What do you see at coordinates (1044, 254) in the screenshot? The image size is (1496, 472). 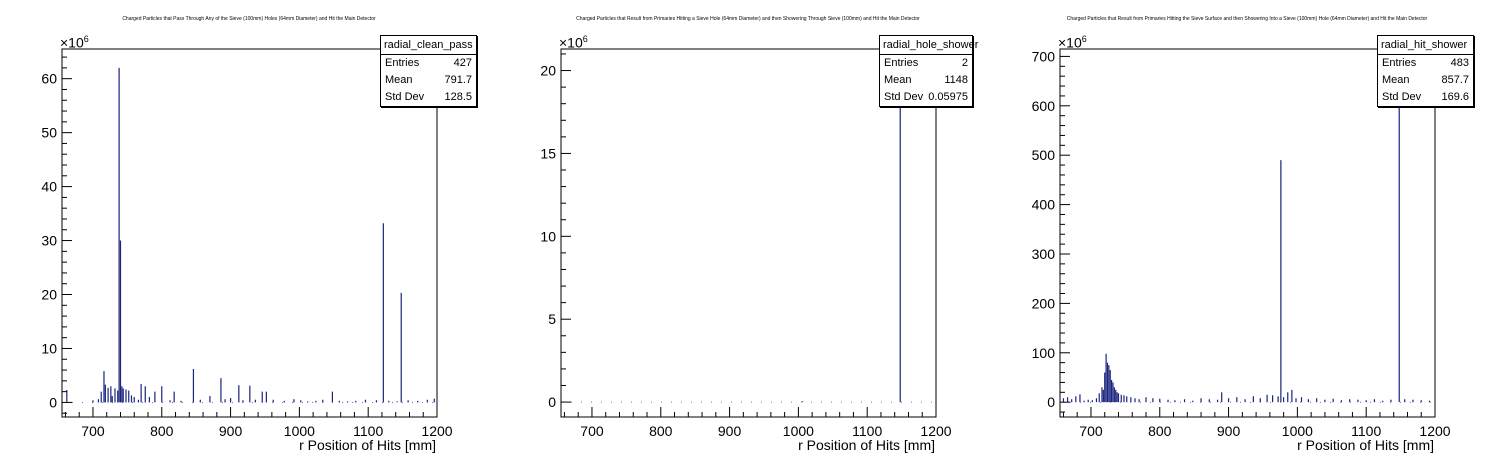 I see `y-tick-label: 300` at bounding box center [1044, 254].